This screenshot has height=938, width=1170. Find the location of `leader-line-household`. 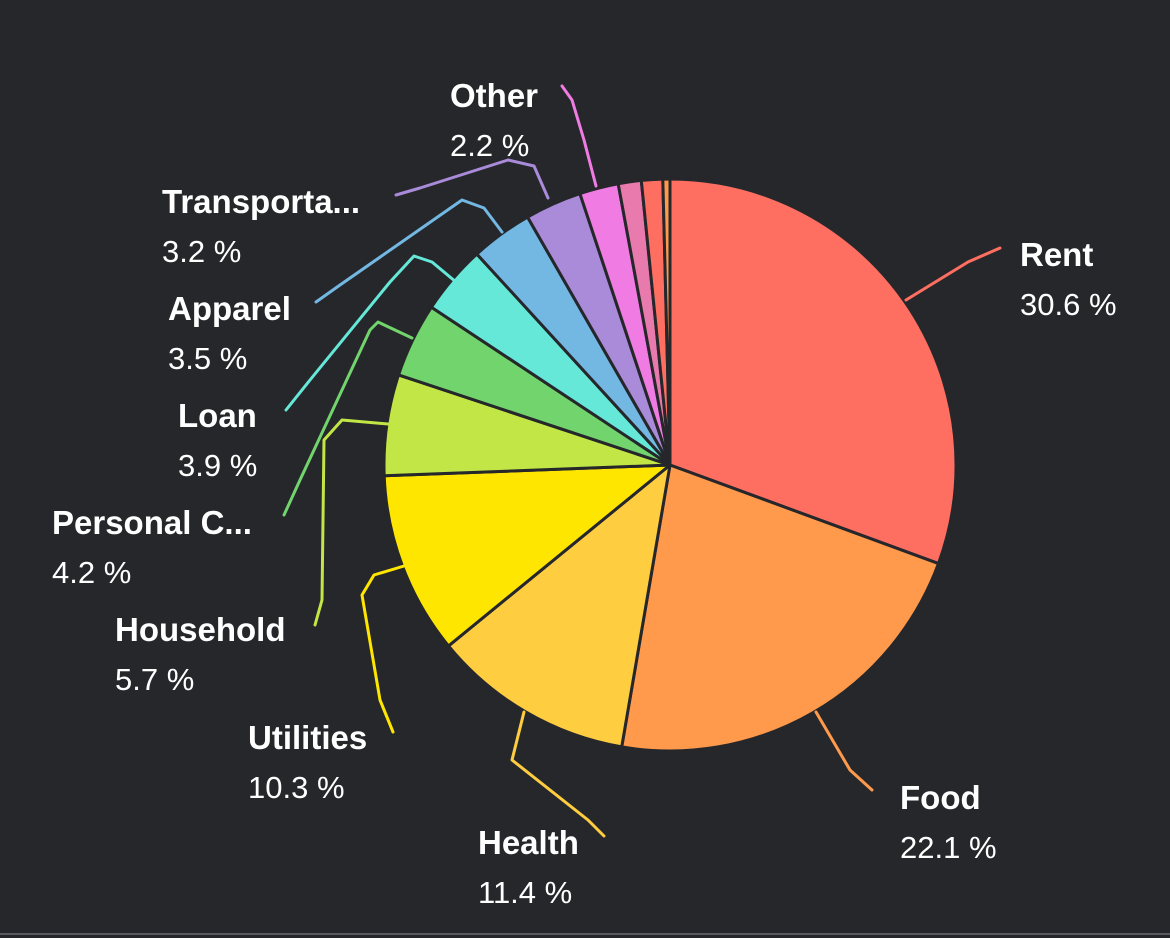

leader-line-household is located at coordinates (351, 522).